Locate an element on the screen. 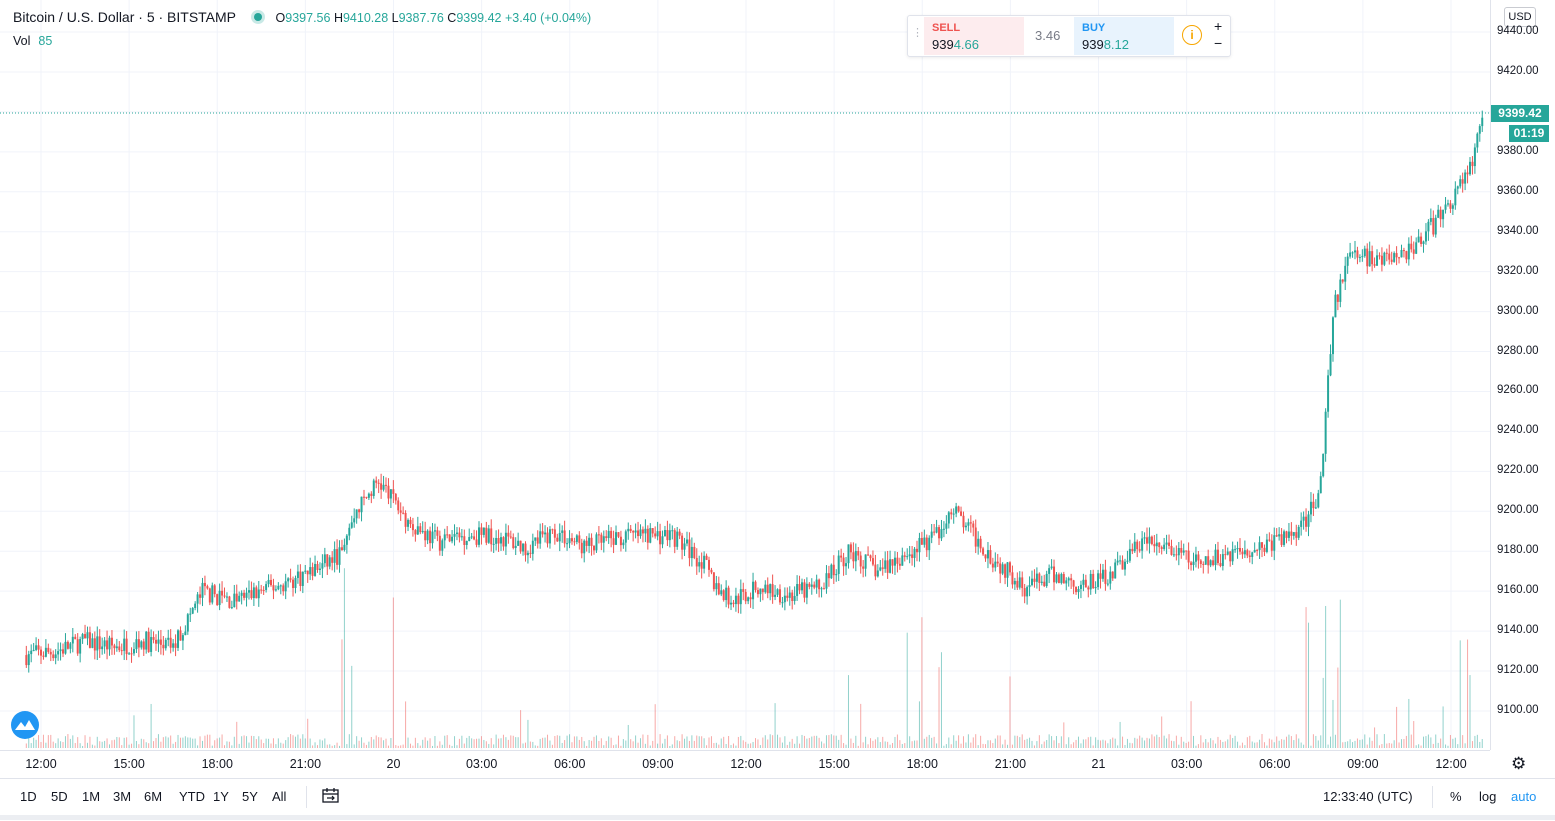  period-button-1y: 1Y is located at coordinates (221, 796).